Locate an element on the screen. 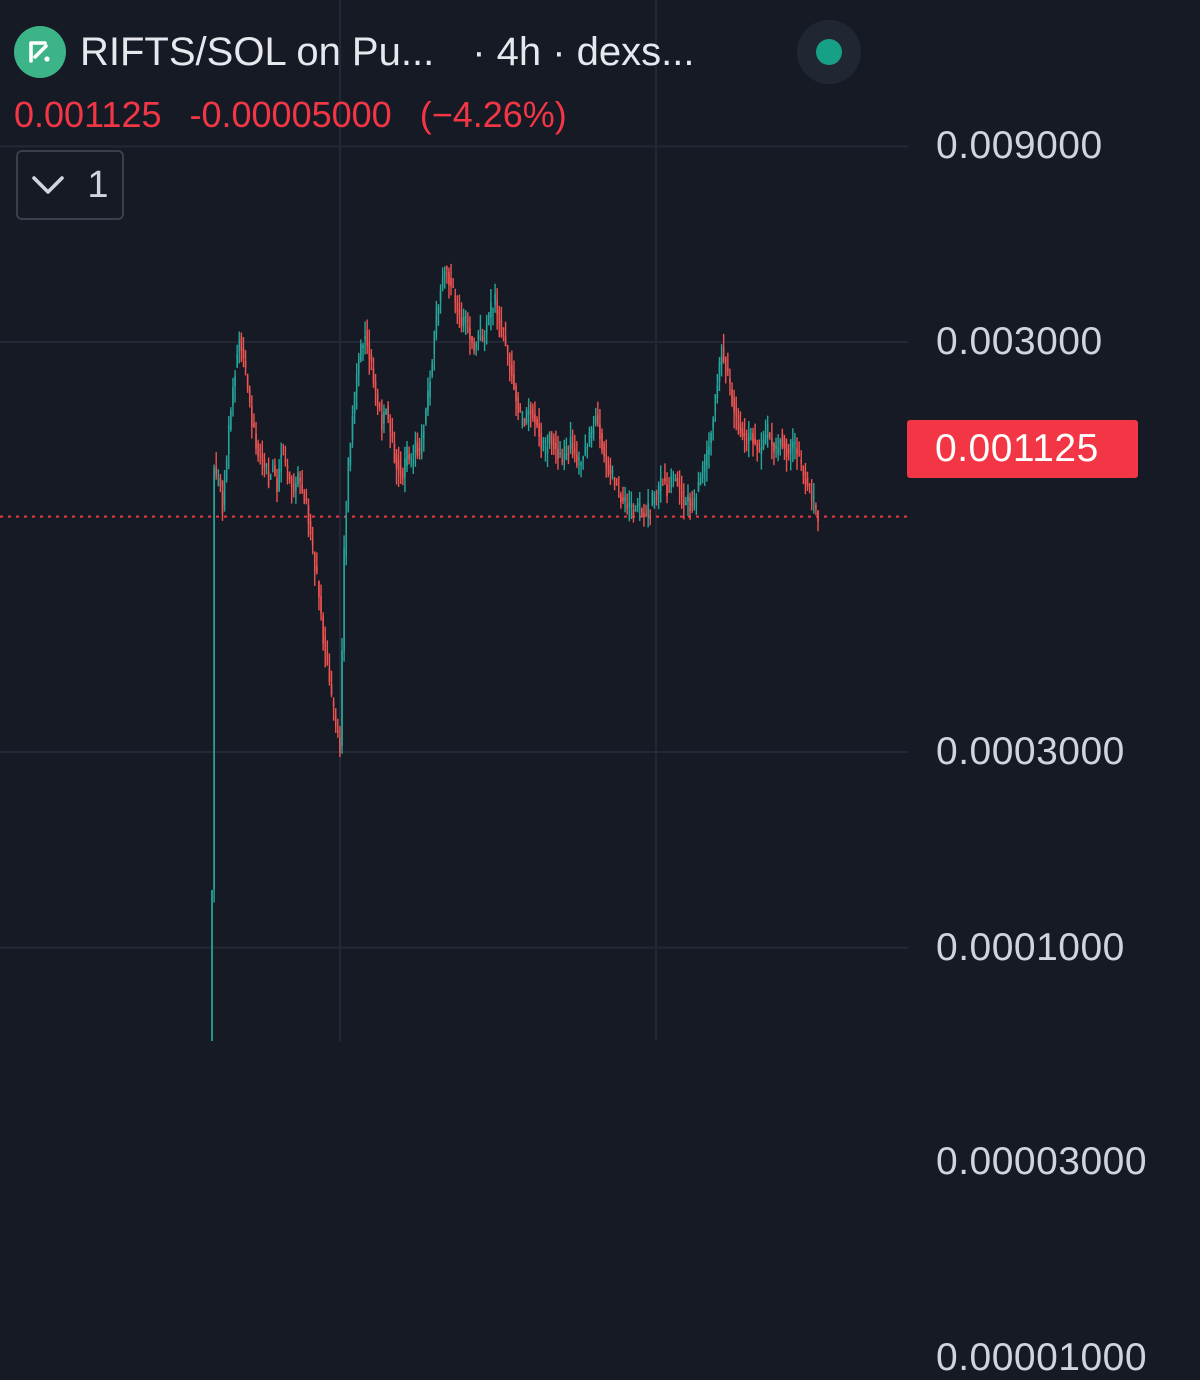 This screenshot has height=1380, width=1200. indicators-toggle-button: 1 is located at coordinates (70, 185).